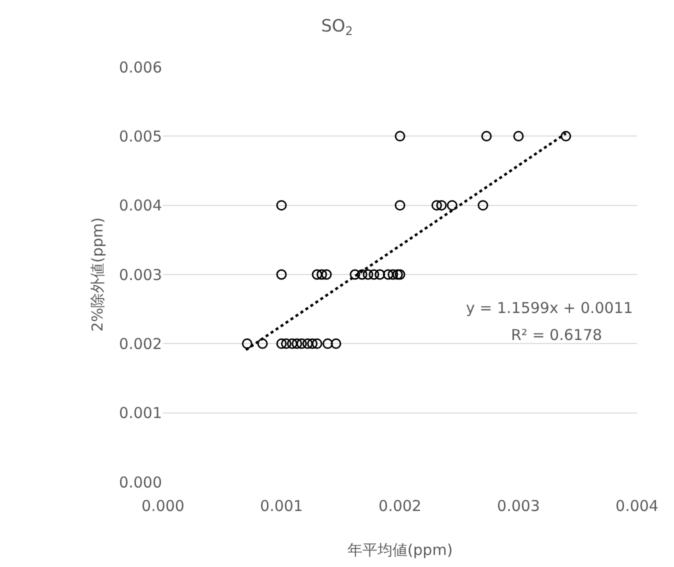 The height and width of the screenshot is (567, 674). What do you see at coordinates (140, 67) in the screenshot?
I see `y-tick-label: 0.006` at bounding box center [140, 67].